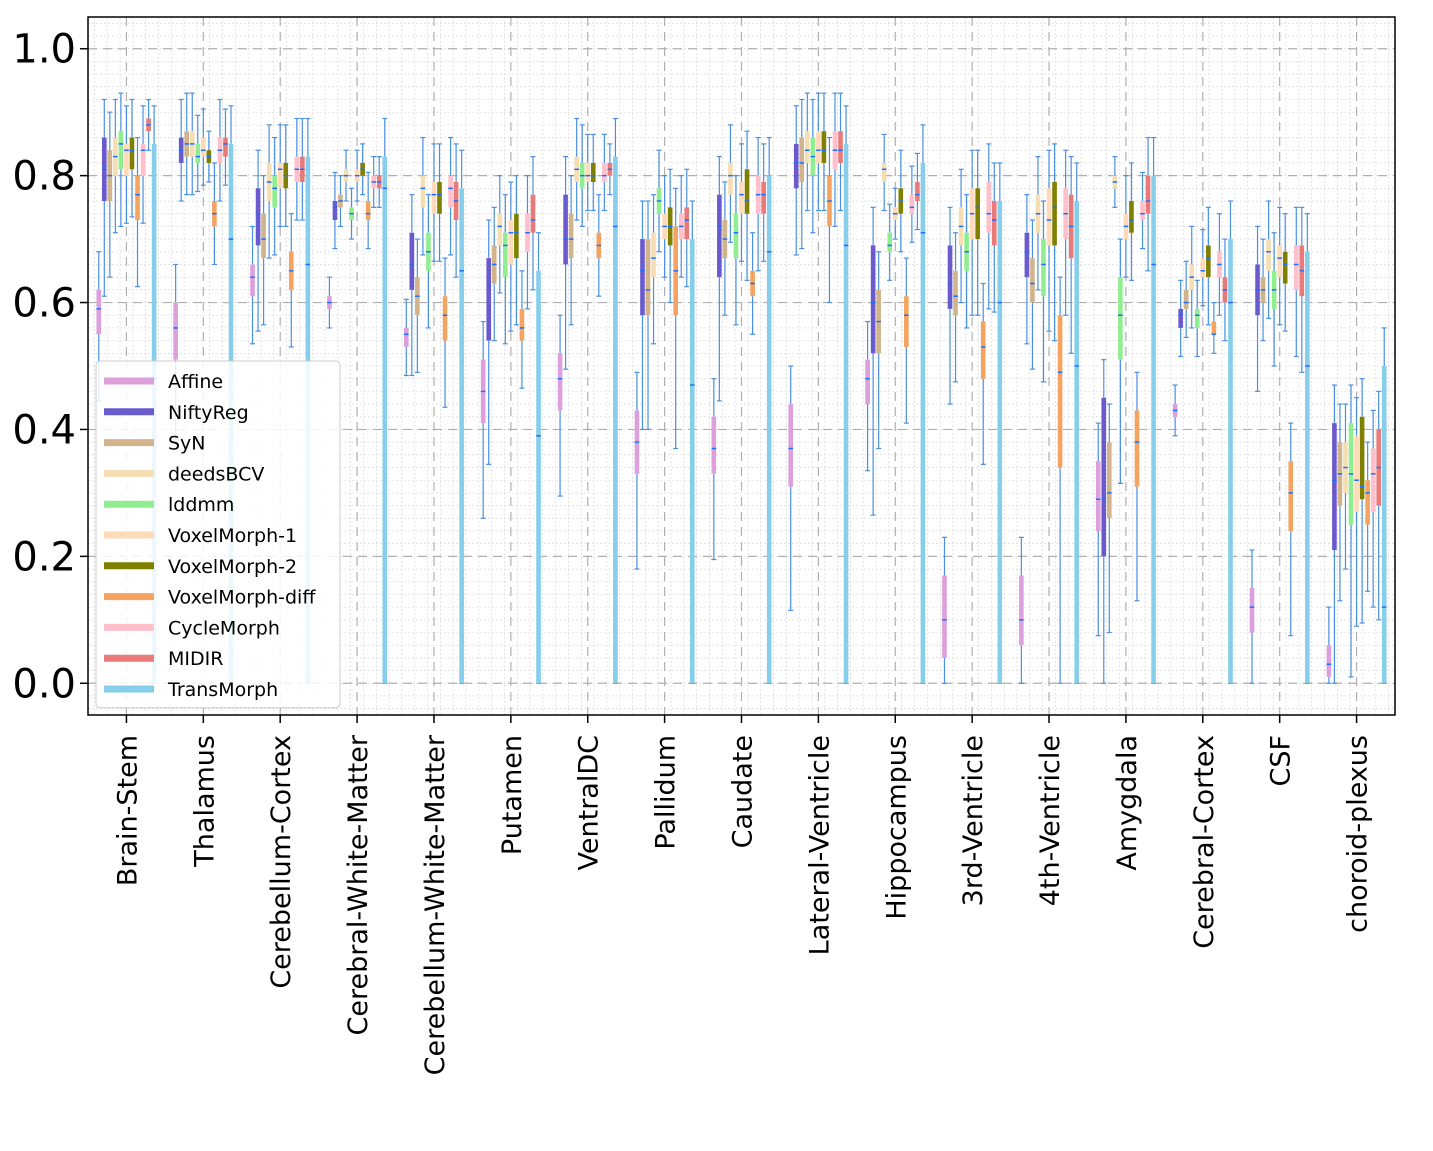 This screenshot has height=1151, width=1433. What do you see at coordinates (44, 684) in the screenshot?
I see `y-tick-label: 0.0` at bounding box center [44, 684].